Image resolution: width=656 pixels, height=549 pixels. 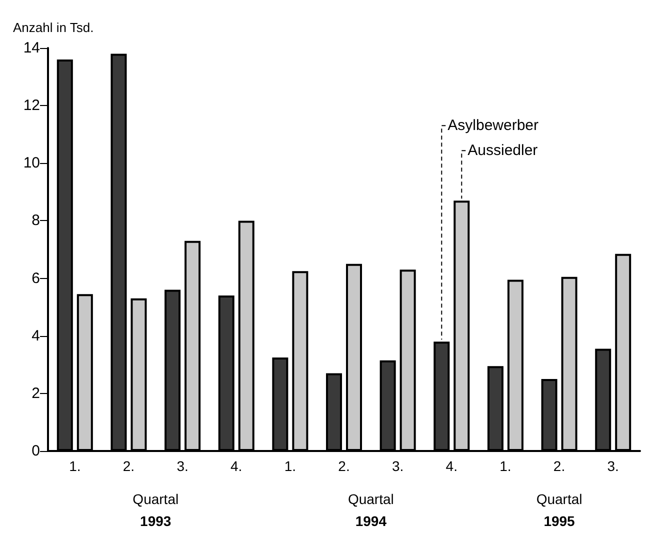 What do you see at coordinates (36, 451) in the screenshot?
I see `y-tick-label: 0` at bounding box center [36, 451].